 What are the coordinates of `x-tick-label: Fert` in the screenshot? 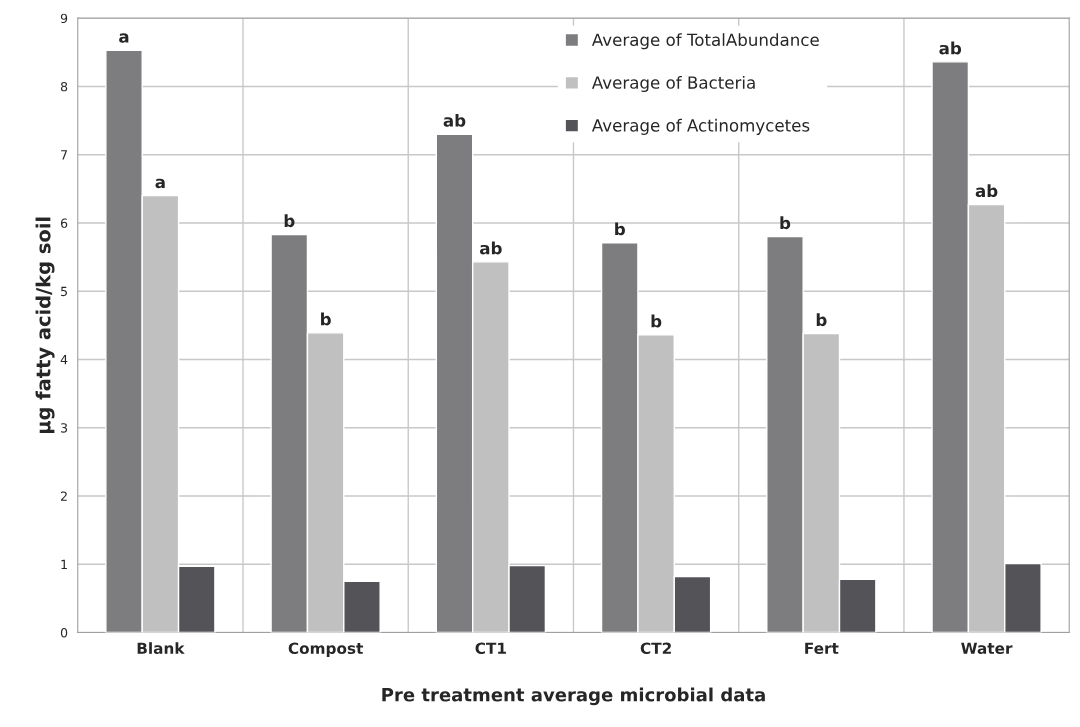 It's located at (822, 648).